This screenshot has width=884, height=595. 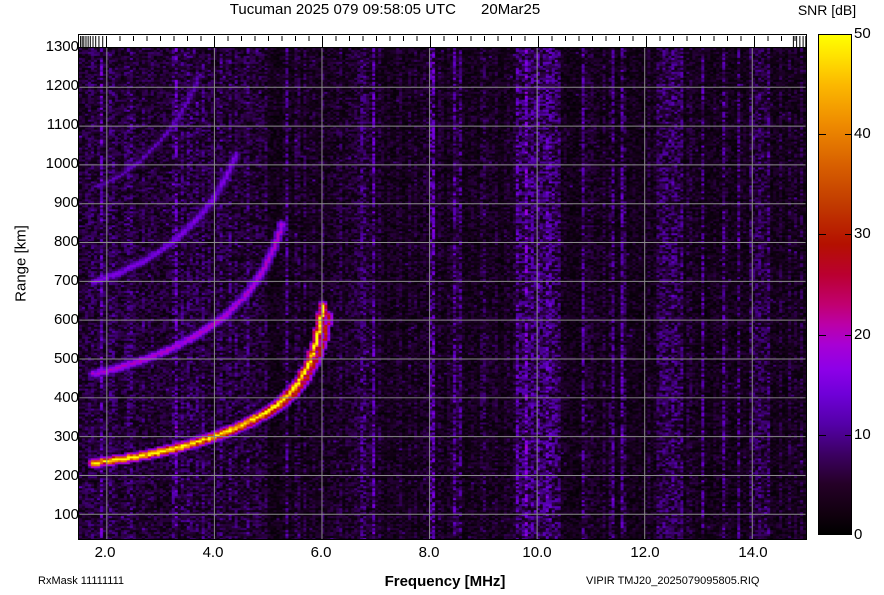 I want to click on y-tick-label: 200, so click(x=66, y=475).